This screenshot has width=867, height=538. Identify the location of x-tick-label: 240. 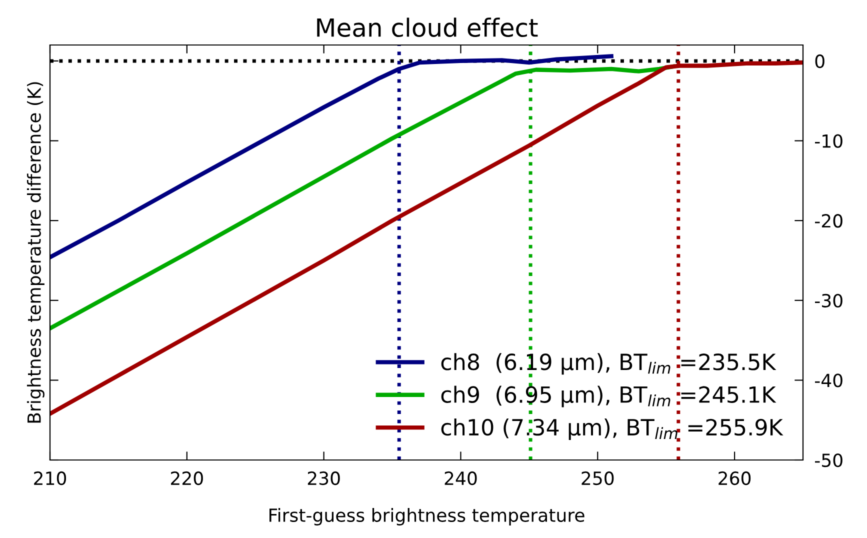
(460, 478).